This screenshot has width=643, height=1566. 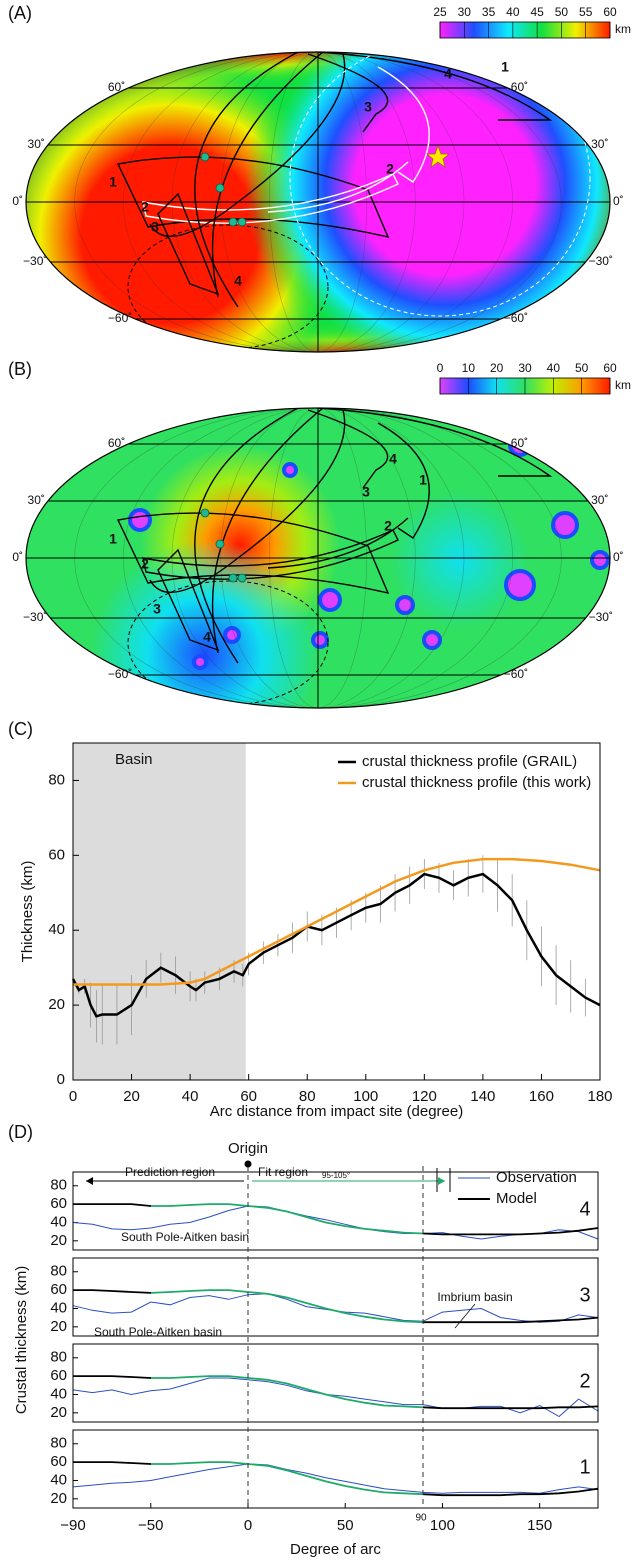 What do you see at coordinates (190, 1096) in the screenshot?
I see `x-tick-label: 40` at bounding box center [190, 1096].